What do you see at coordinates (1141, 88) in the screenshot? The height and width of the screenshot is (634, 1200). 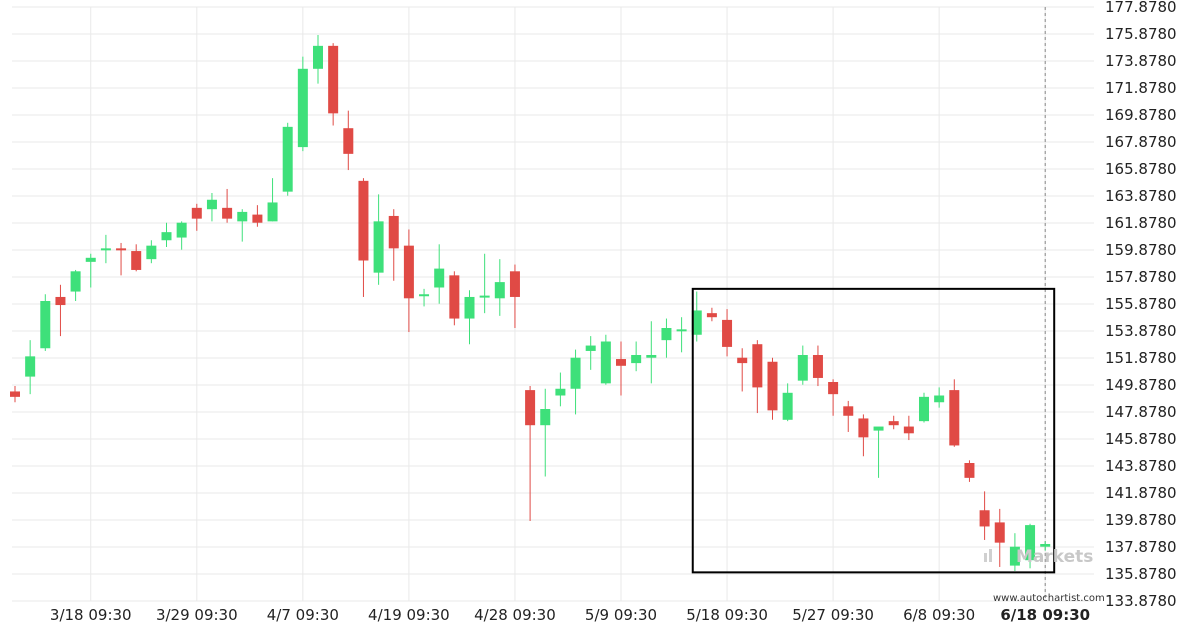 I see `y-tick-label: 171.8780` at bounding box center [1141, 88].